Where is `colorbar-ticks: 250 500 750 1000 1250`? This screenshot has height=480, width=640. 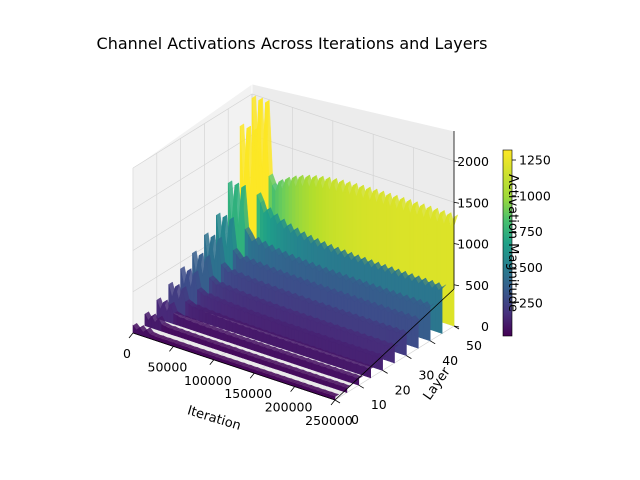 colorbar-ticks: 250 500 750 1000 1250 is located at coordinates (531, 232).